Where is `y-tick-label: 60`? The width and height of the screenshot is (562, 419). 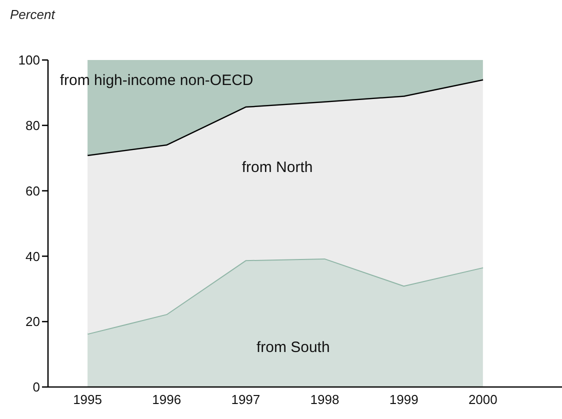 y-tick-label: 60 is located at coordinates (33, 190).